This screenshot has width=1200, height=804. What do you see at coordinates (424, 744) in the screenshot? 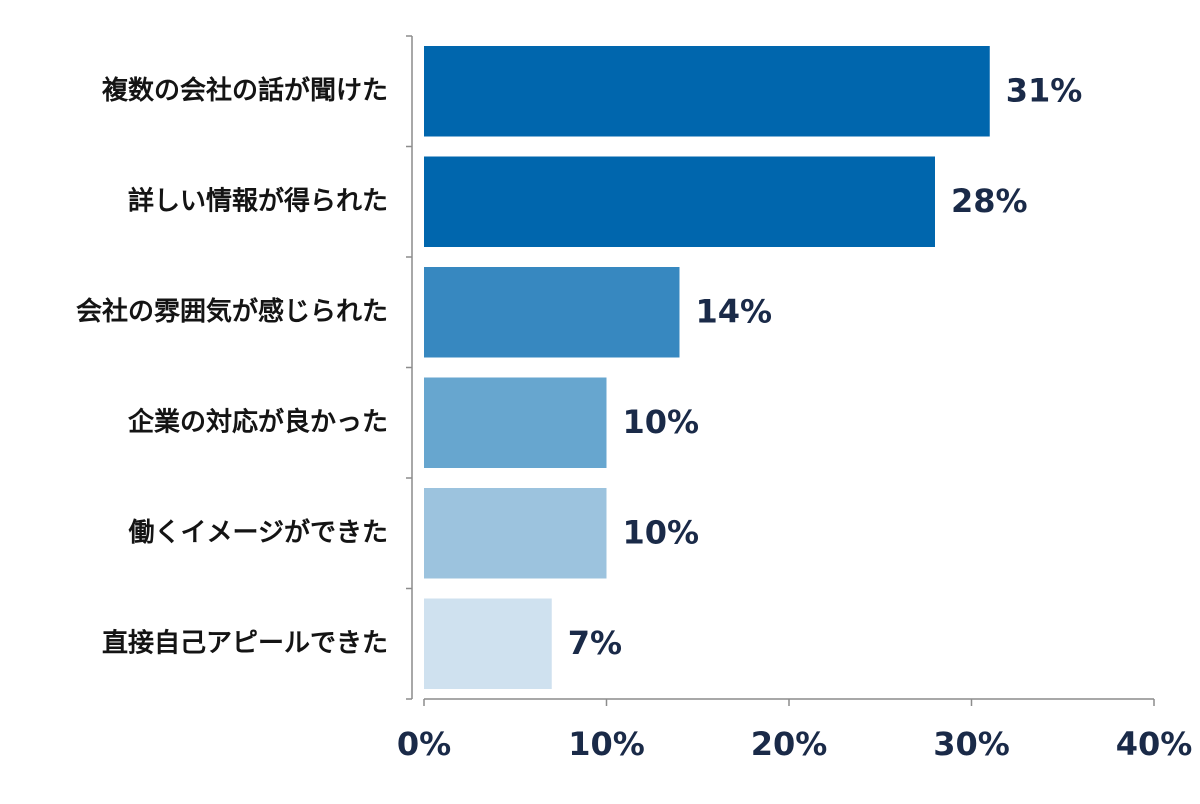
I see `x-tick-label-1: 0%` at bounding box center [424, 744].